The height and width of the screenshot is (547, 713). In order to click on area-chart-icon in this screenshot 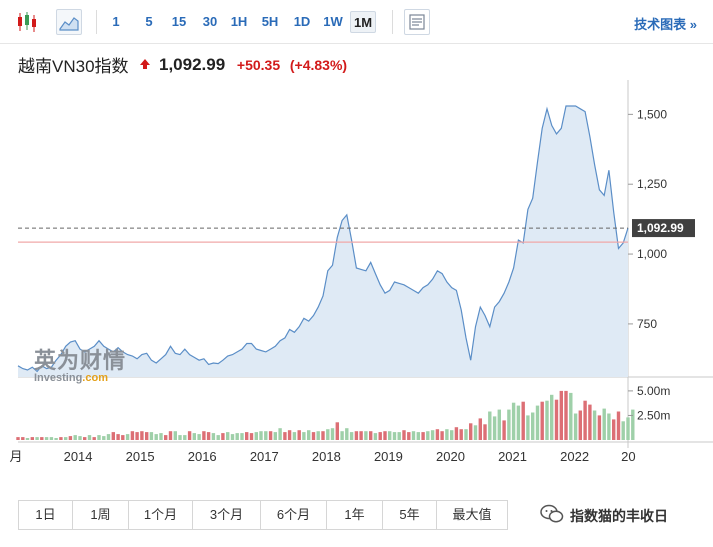, I will do `click(69, 22)`.